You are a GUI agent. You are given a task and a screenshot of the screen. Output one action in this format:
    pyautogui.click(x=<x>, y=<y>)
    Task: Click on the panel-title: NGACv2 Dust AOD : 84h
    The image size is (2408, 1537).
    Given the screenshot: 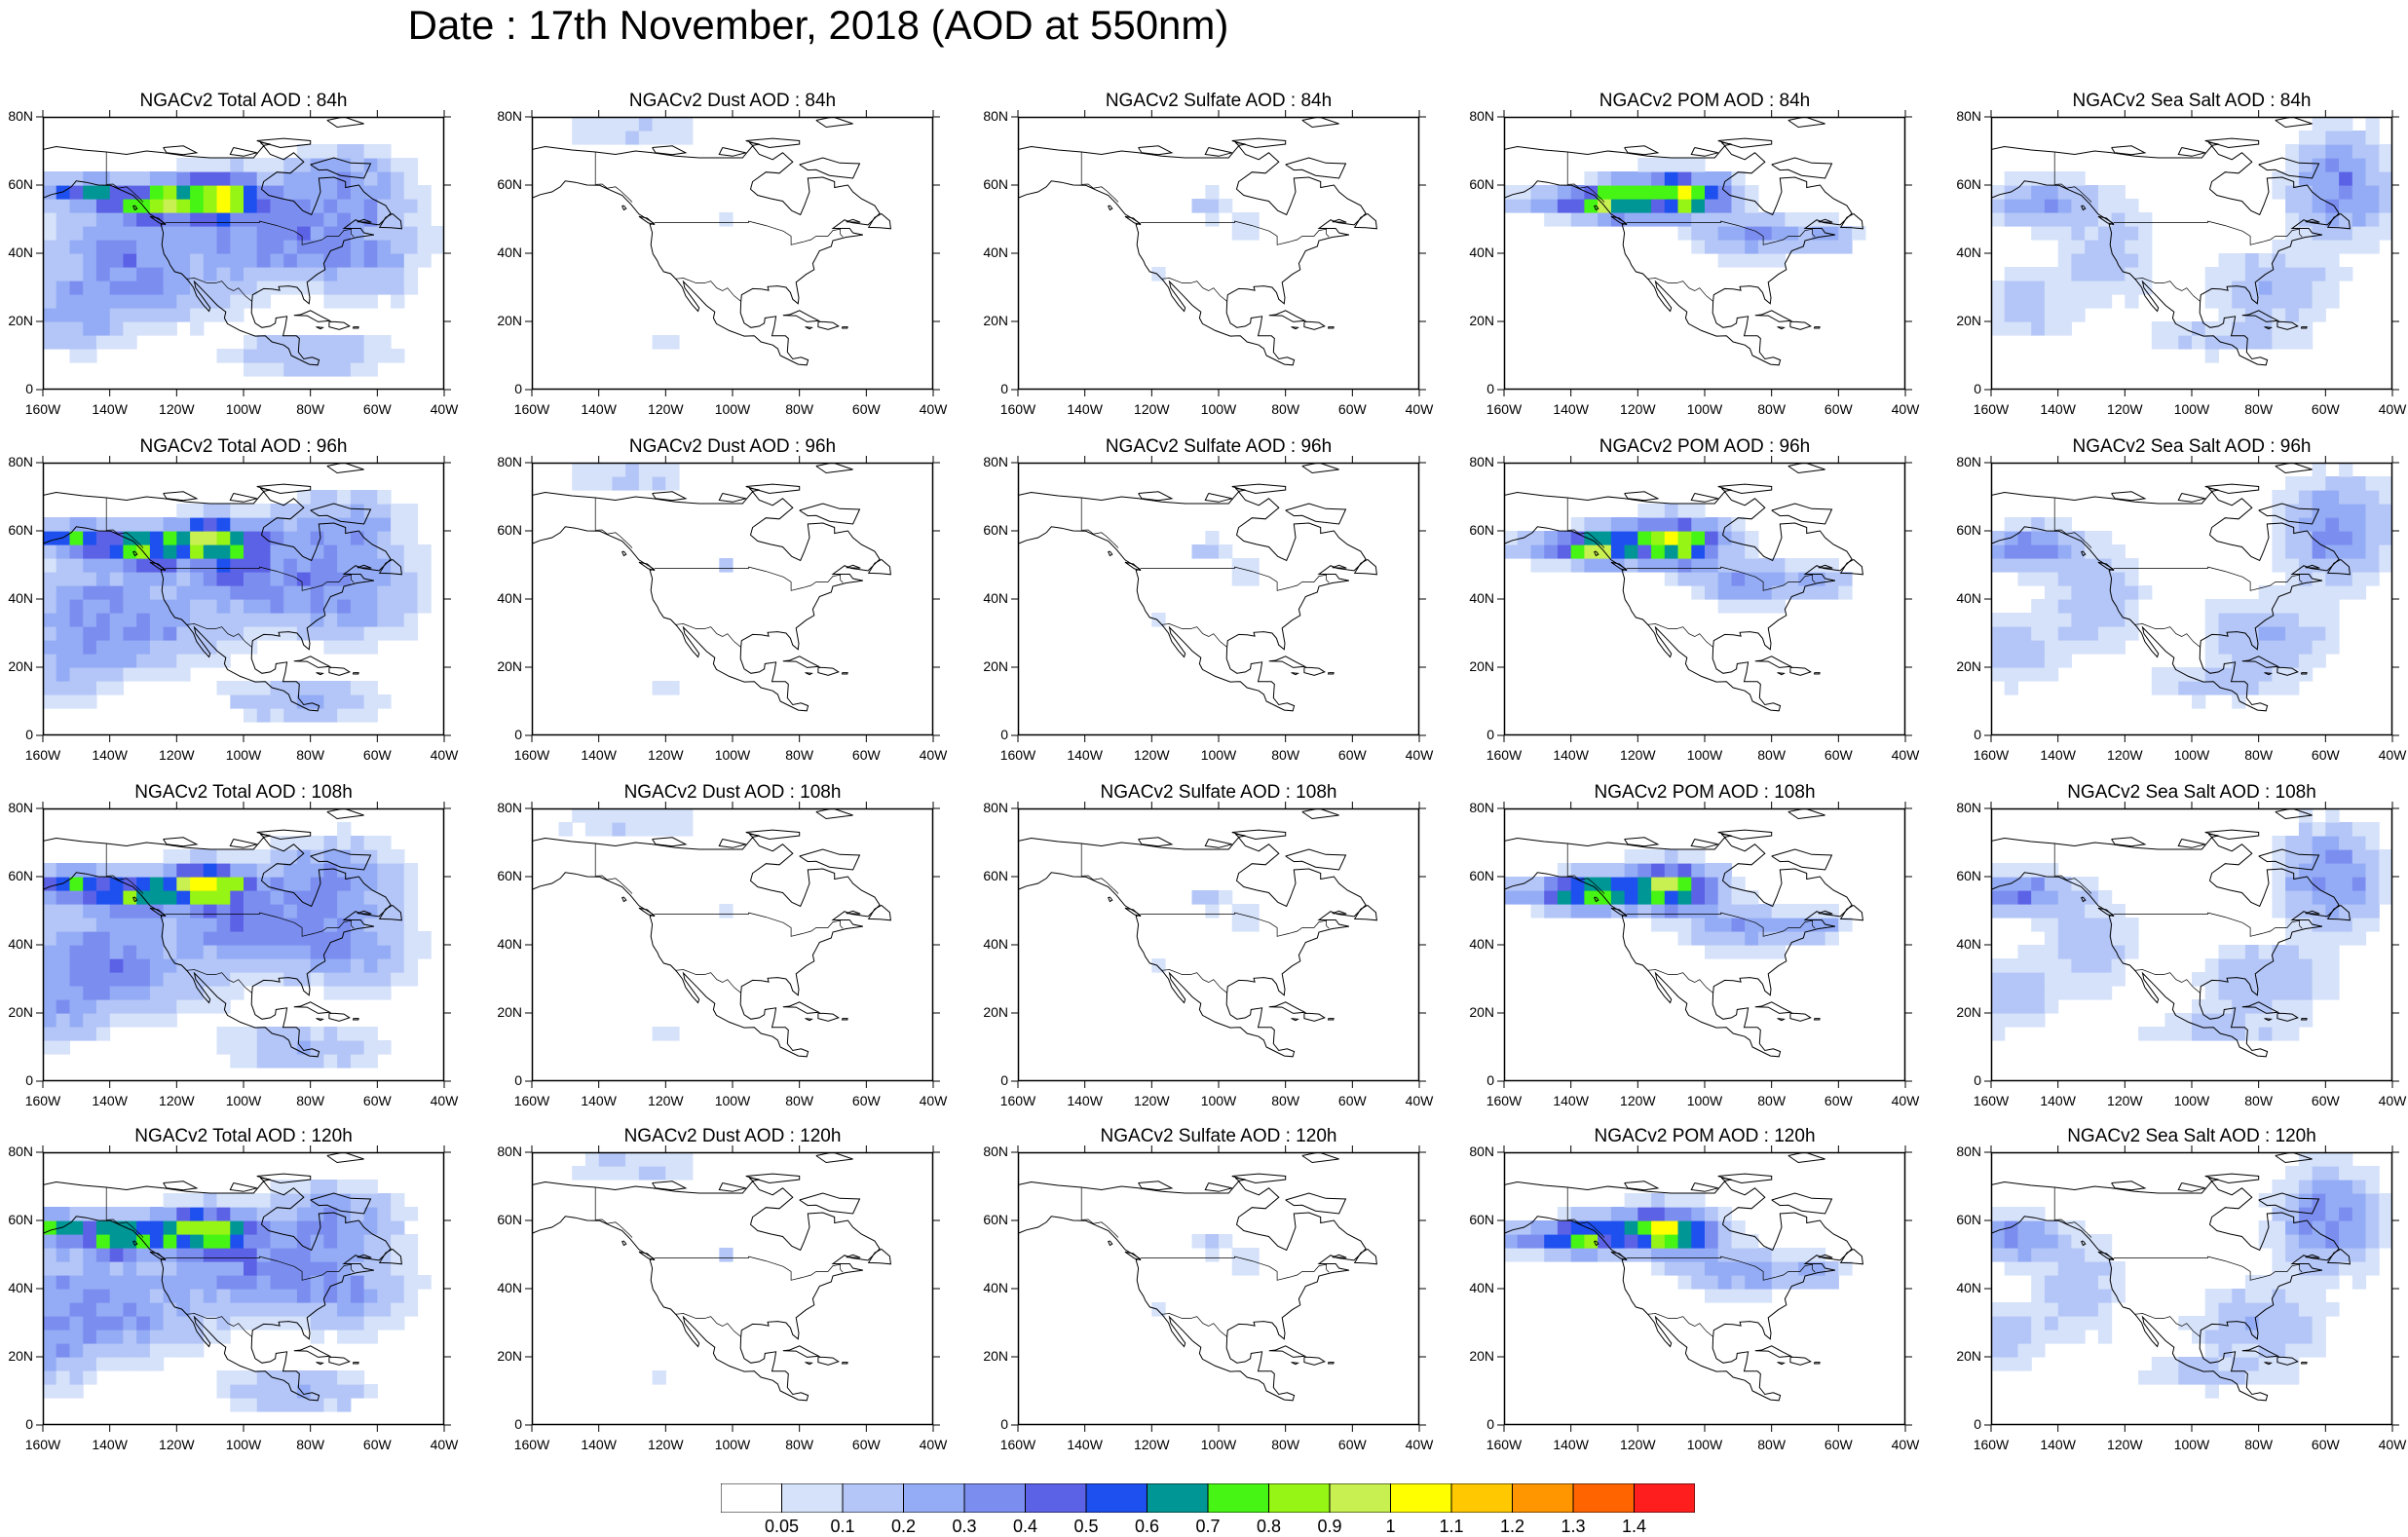 What is the action you would take?
    pyautogui.click(x=732, y=101)
    